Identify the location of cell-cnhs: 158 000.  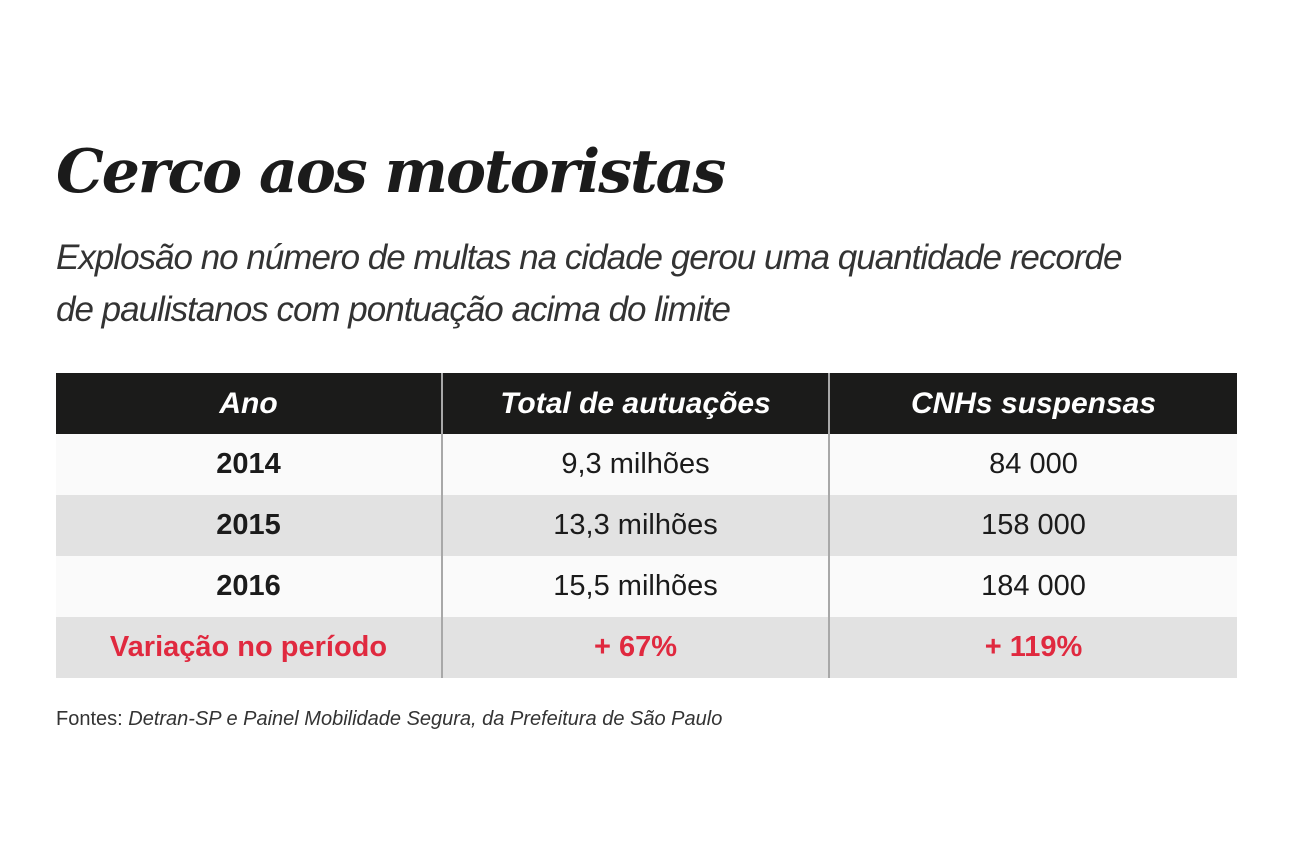
(1032, 525).